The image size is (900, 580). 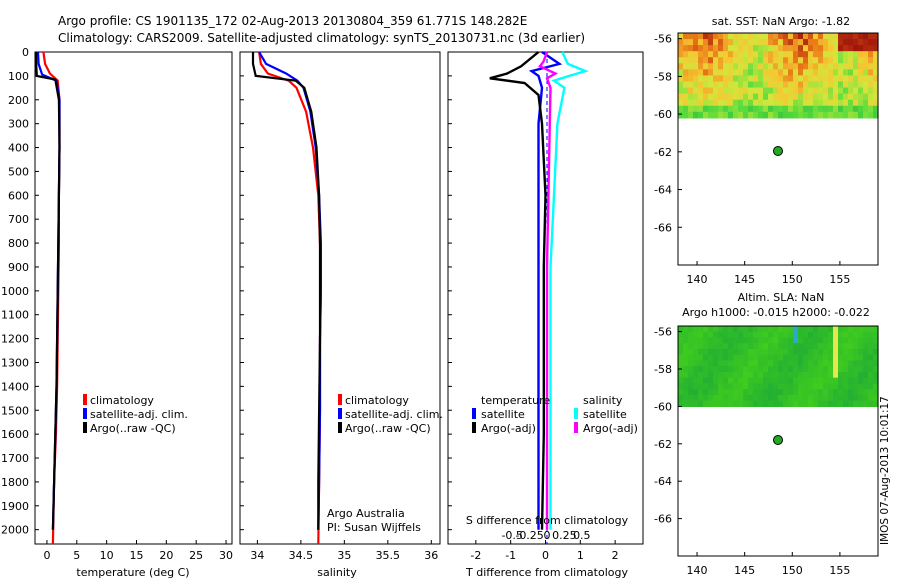 I want to click on depth-tick-label: 1500, so click(x=15, y=410).